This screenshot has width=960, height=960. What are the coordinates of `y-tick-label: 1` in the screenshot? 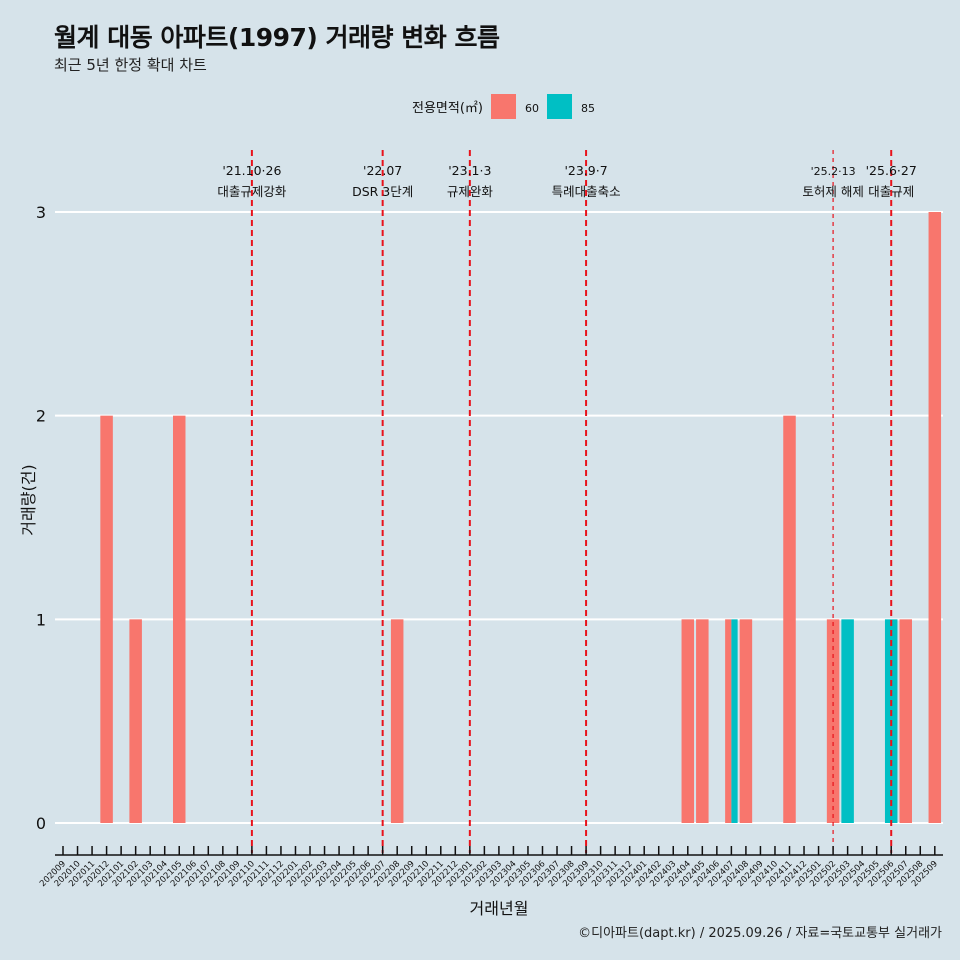 It's located at (41, 619).